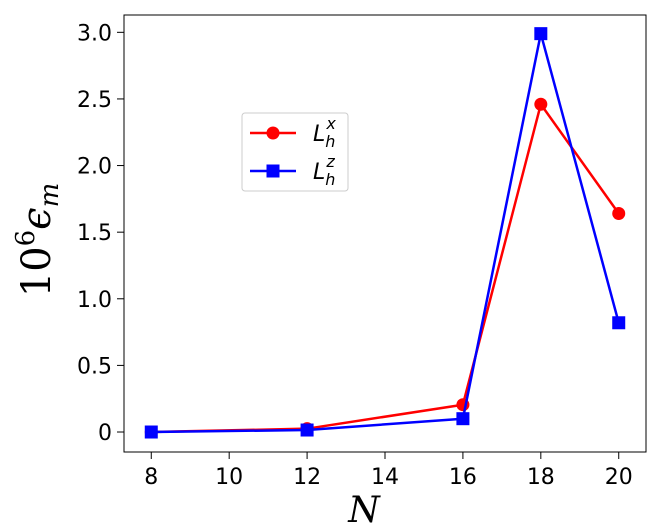 This screenshot has width=664, height=529. I want to click on y-axis-label-sub: m, so click(50, 195).